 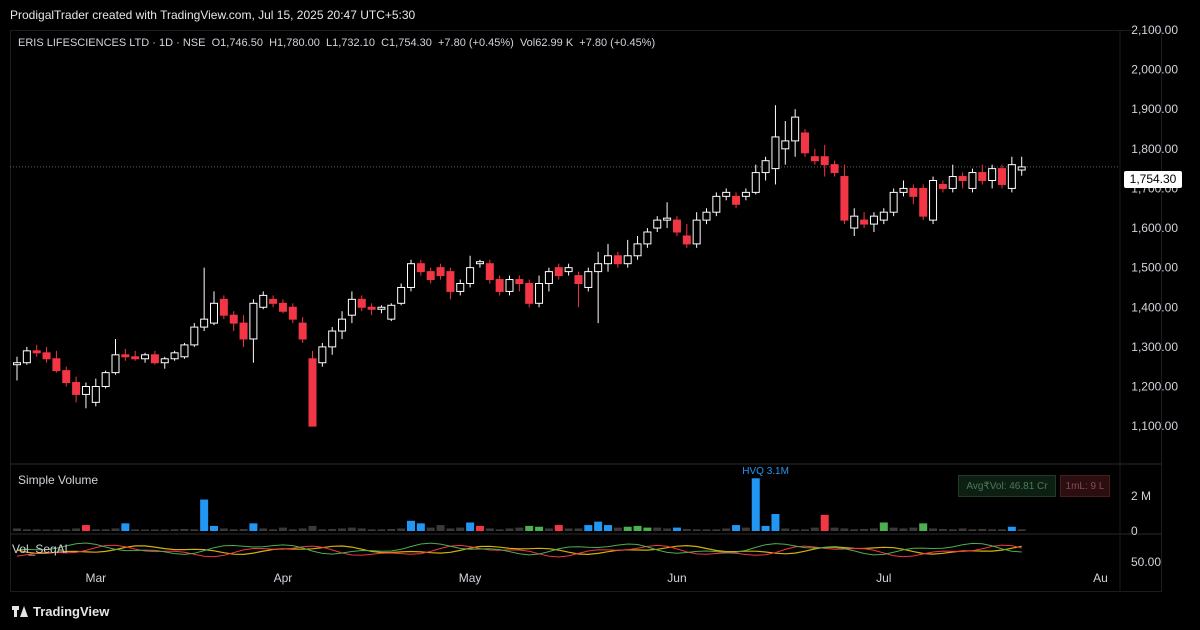 I want to click on legend-low-label: L, so click(x=329, y=43).